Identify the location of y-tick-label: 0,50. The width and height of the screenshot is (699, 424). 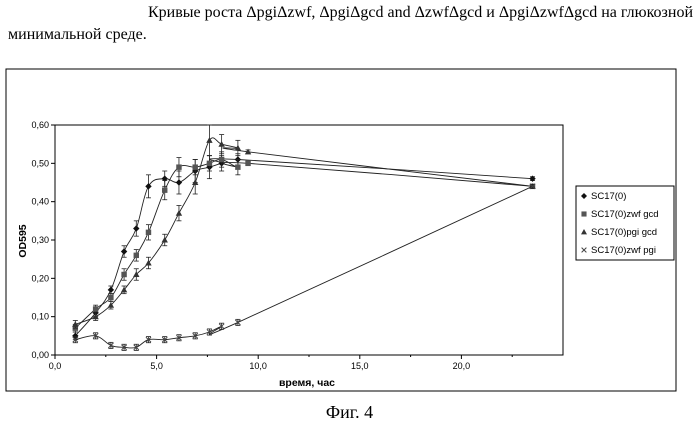
(40, 163).